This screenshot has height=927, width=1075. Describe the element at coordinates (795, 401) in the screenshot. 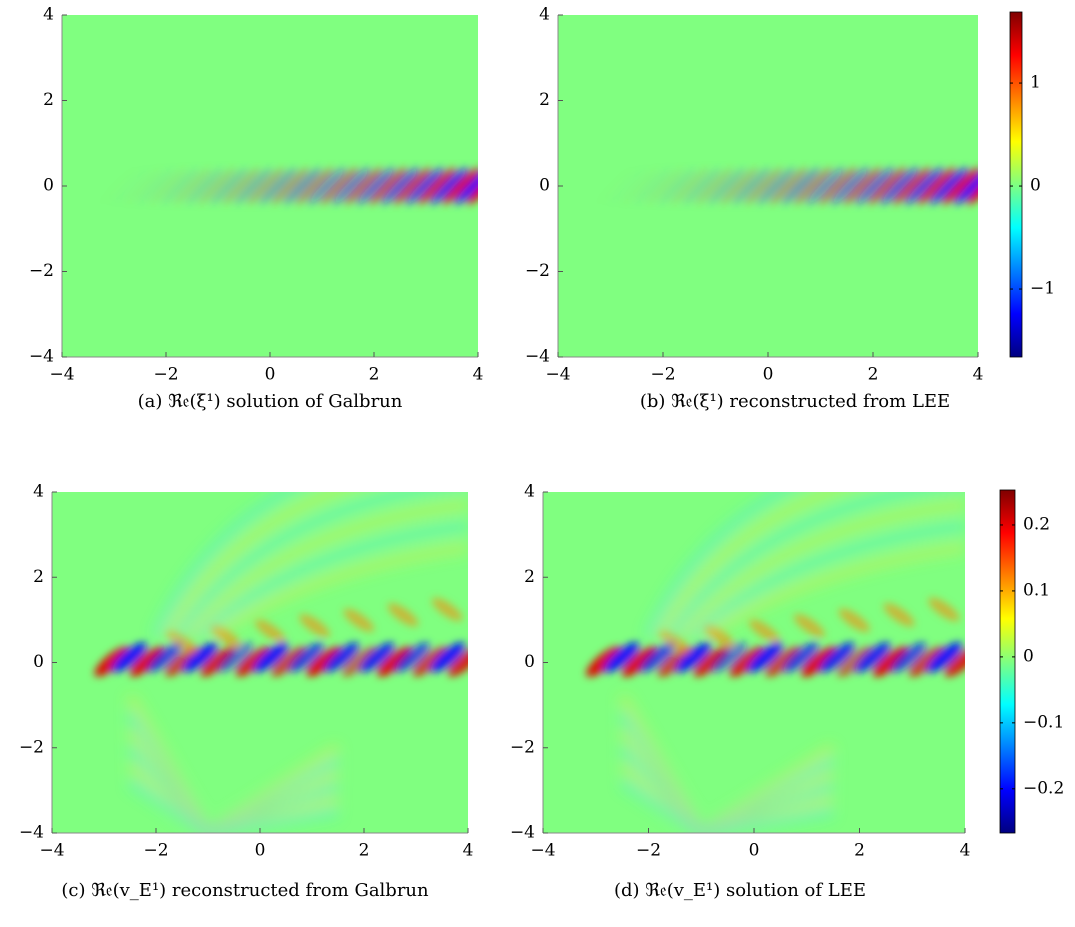

I see `caption: (b) ℜ𝔢(ξ¹) reconstructed from LEE` at that location.